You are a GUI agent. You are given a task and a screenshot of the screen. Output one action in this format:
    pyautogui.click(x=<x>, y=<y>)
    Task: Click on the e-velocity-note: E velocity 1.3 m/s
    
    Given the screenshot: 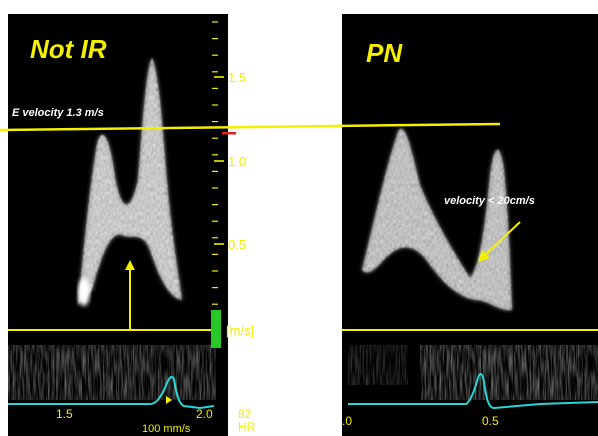 What is the action you would take?
    pyautogui.click(x=58, y=113)
    